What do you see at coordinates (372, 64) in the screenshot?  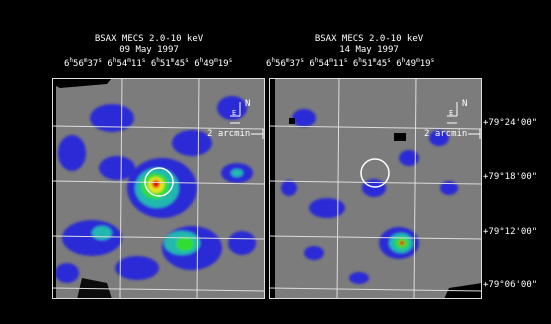 I see `right-ra-tick-3: 6h51m45s` at bounding box center [372, 64].